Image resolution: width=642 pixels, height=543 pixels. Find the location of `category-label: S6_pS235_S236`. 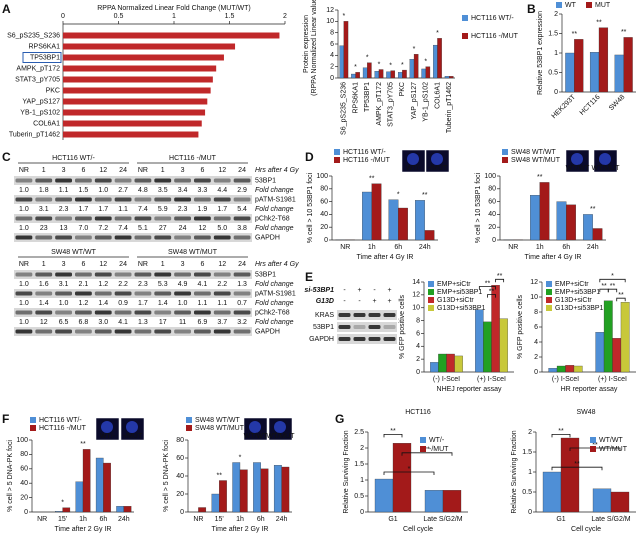

category-label: S6_pS235_S236 is located at coordinates (33, 35).